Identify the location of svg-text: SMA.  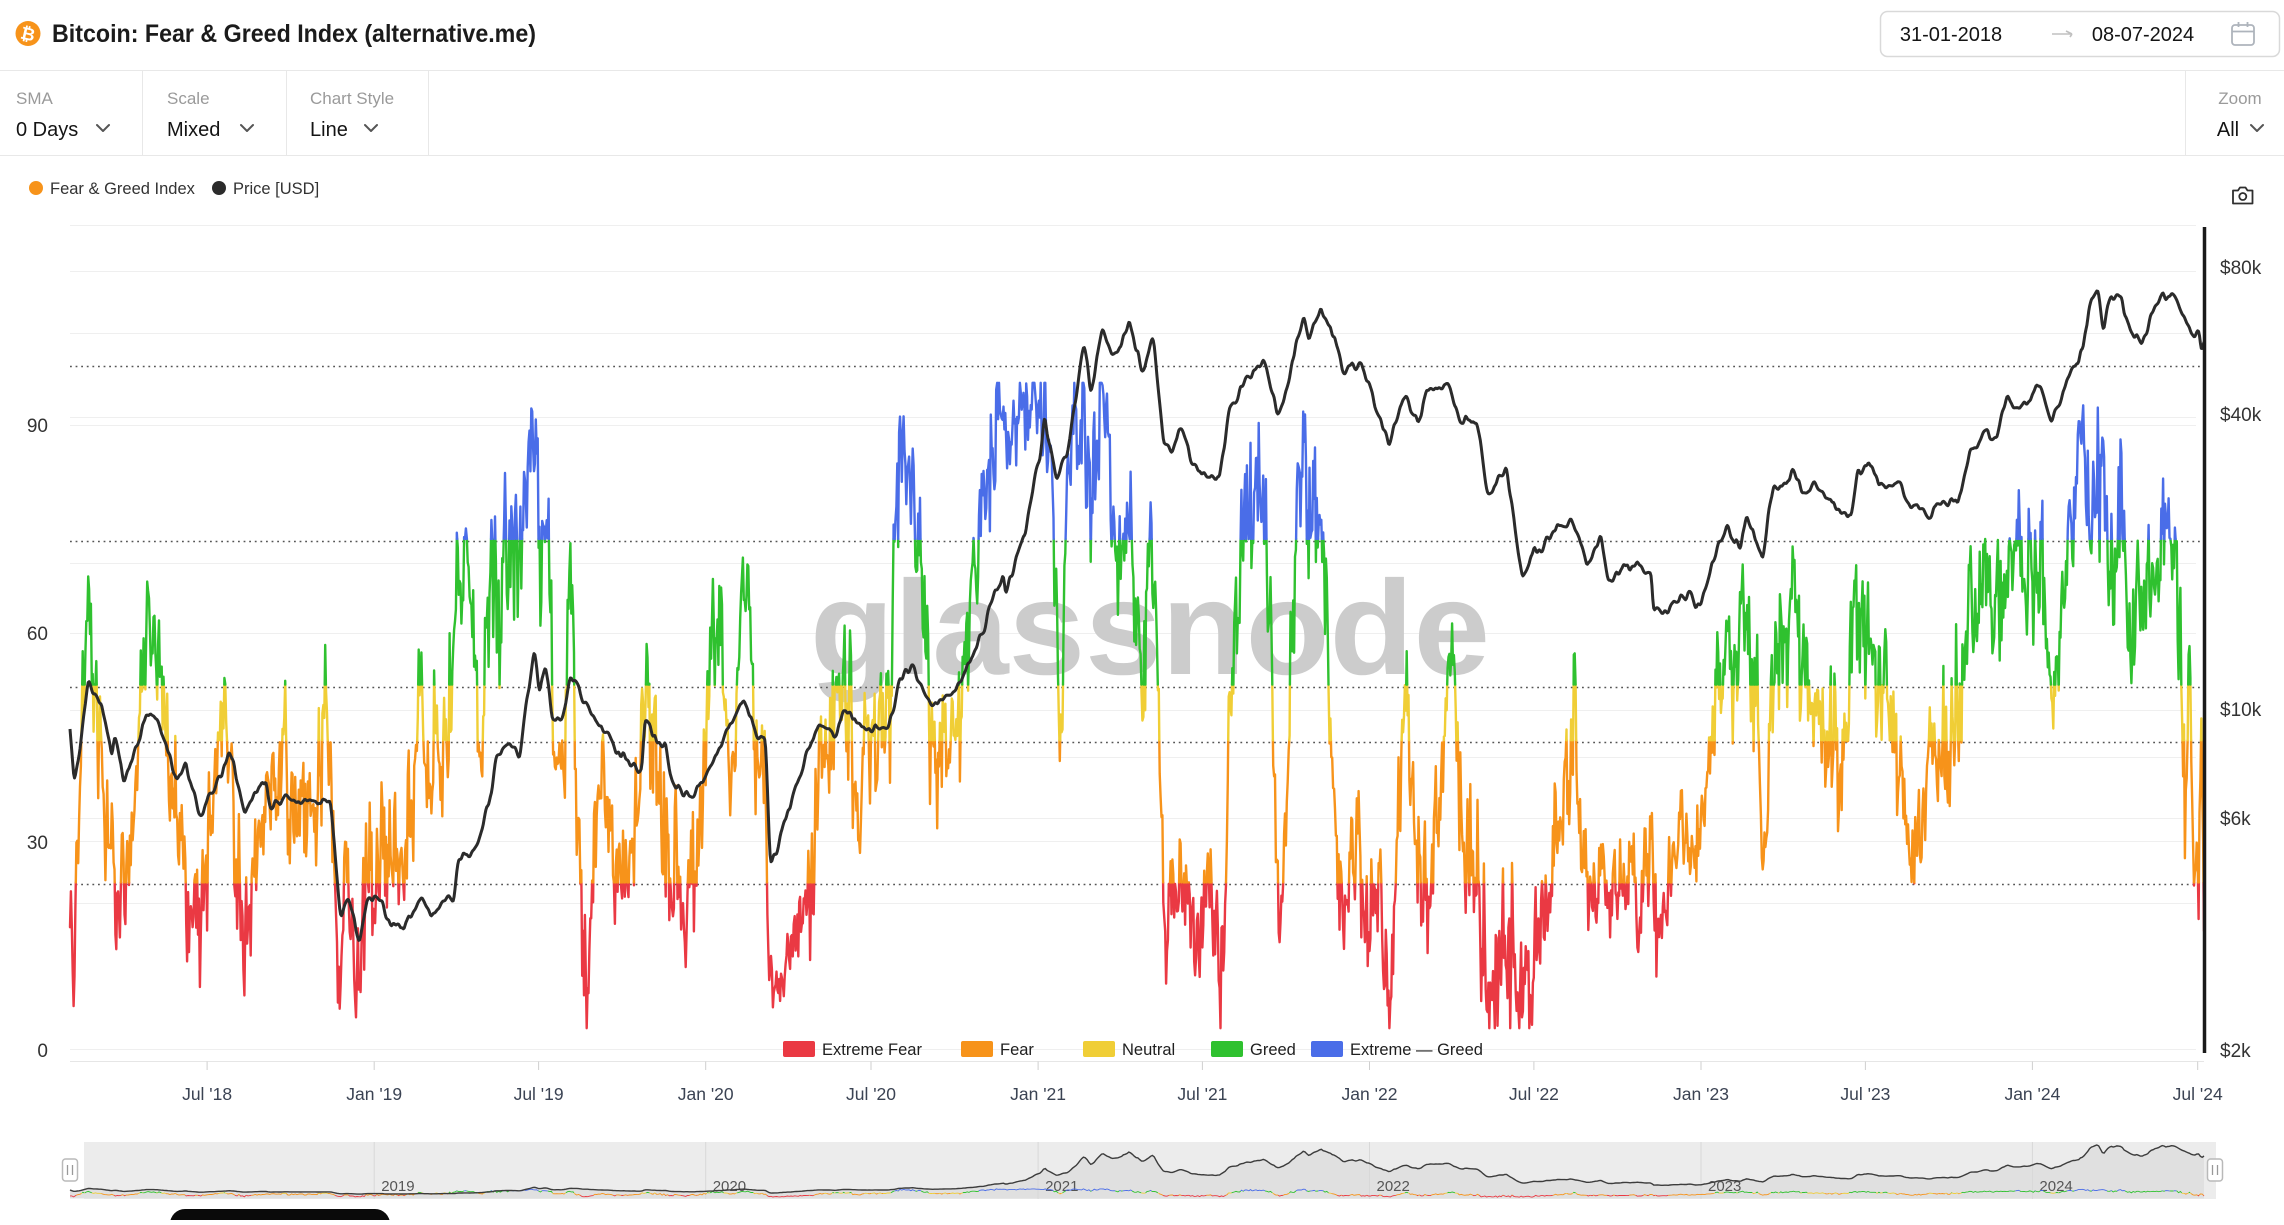
(35, 98).